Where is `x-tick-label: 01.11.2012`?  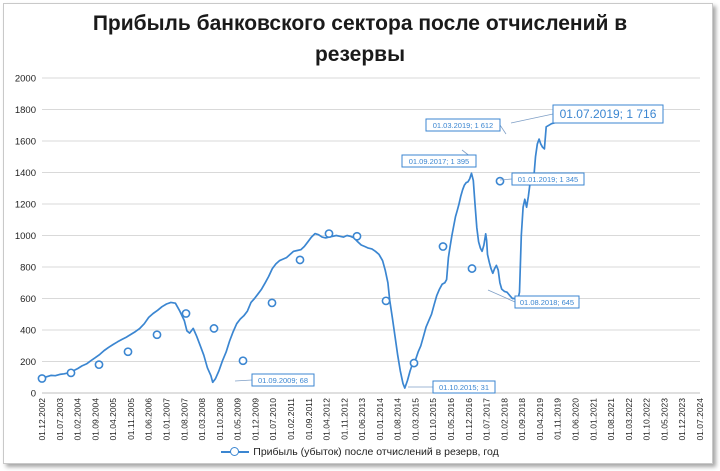
x-tick-label: 01.11.2012 is located at coordinates (344, 419).